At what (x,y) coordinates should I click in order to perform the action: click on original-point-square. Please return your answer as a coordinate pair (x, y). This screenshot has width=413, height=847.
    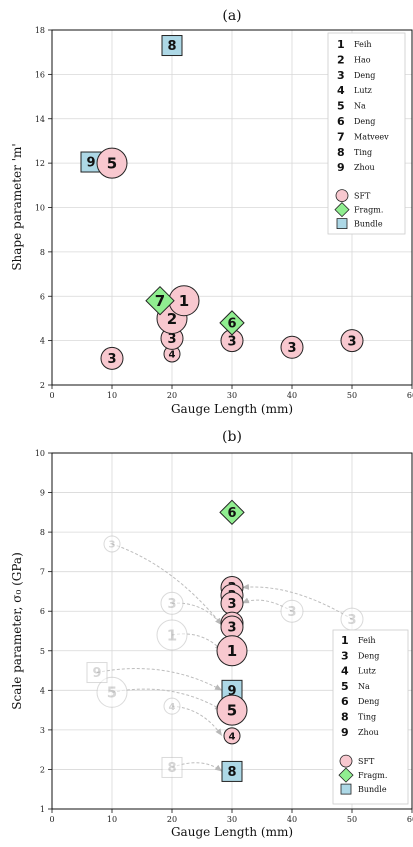
    Looking at the image, I should click on (172, 767).